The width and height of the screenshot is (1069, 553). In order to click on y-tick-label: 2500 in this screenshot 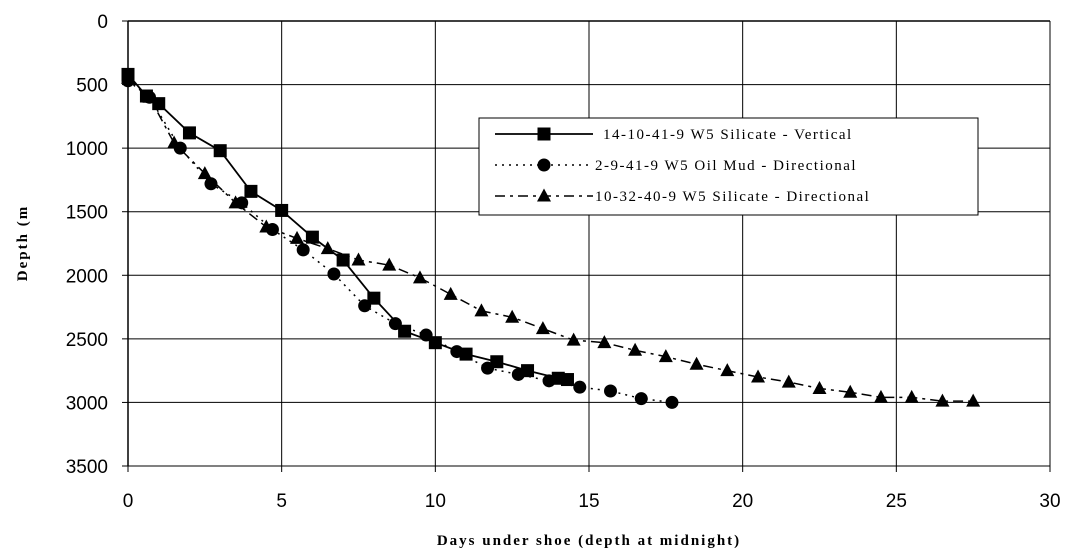, I will do `click(87, 340)`.